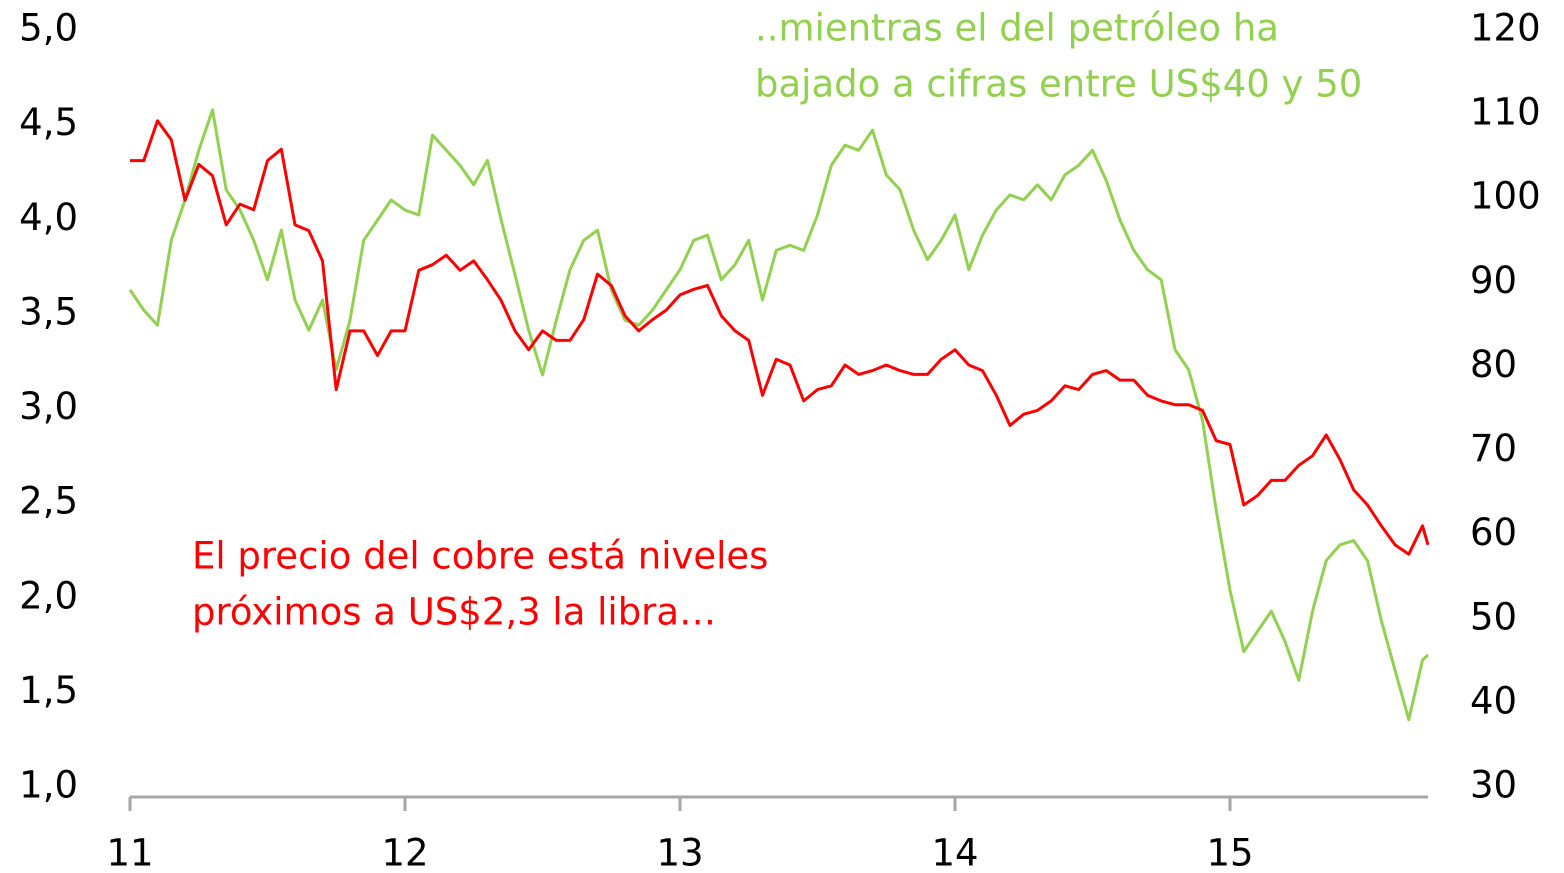 The height and width of the screenshot is (873, 1564). I want to click on y-tick-label: 1,5, so click(48, 690).